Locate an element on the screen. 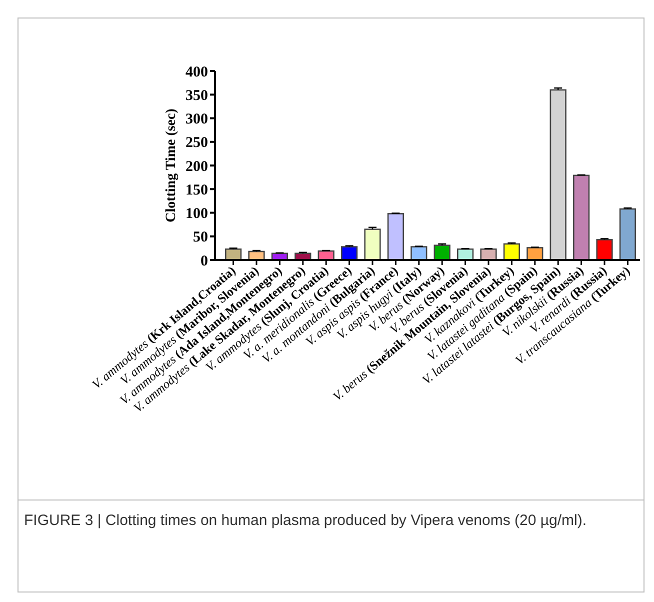  y-tick-label: 150 is located at coordinates (197, 190).